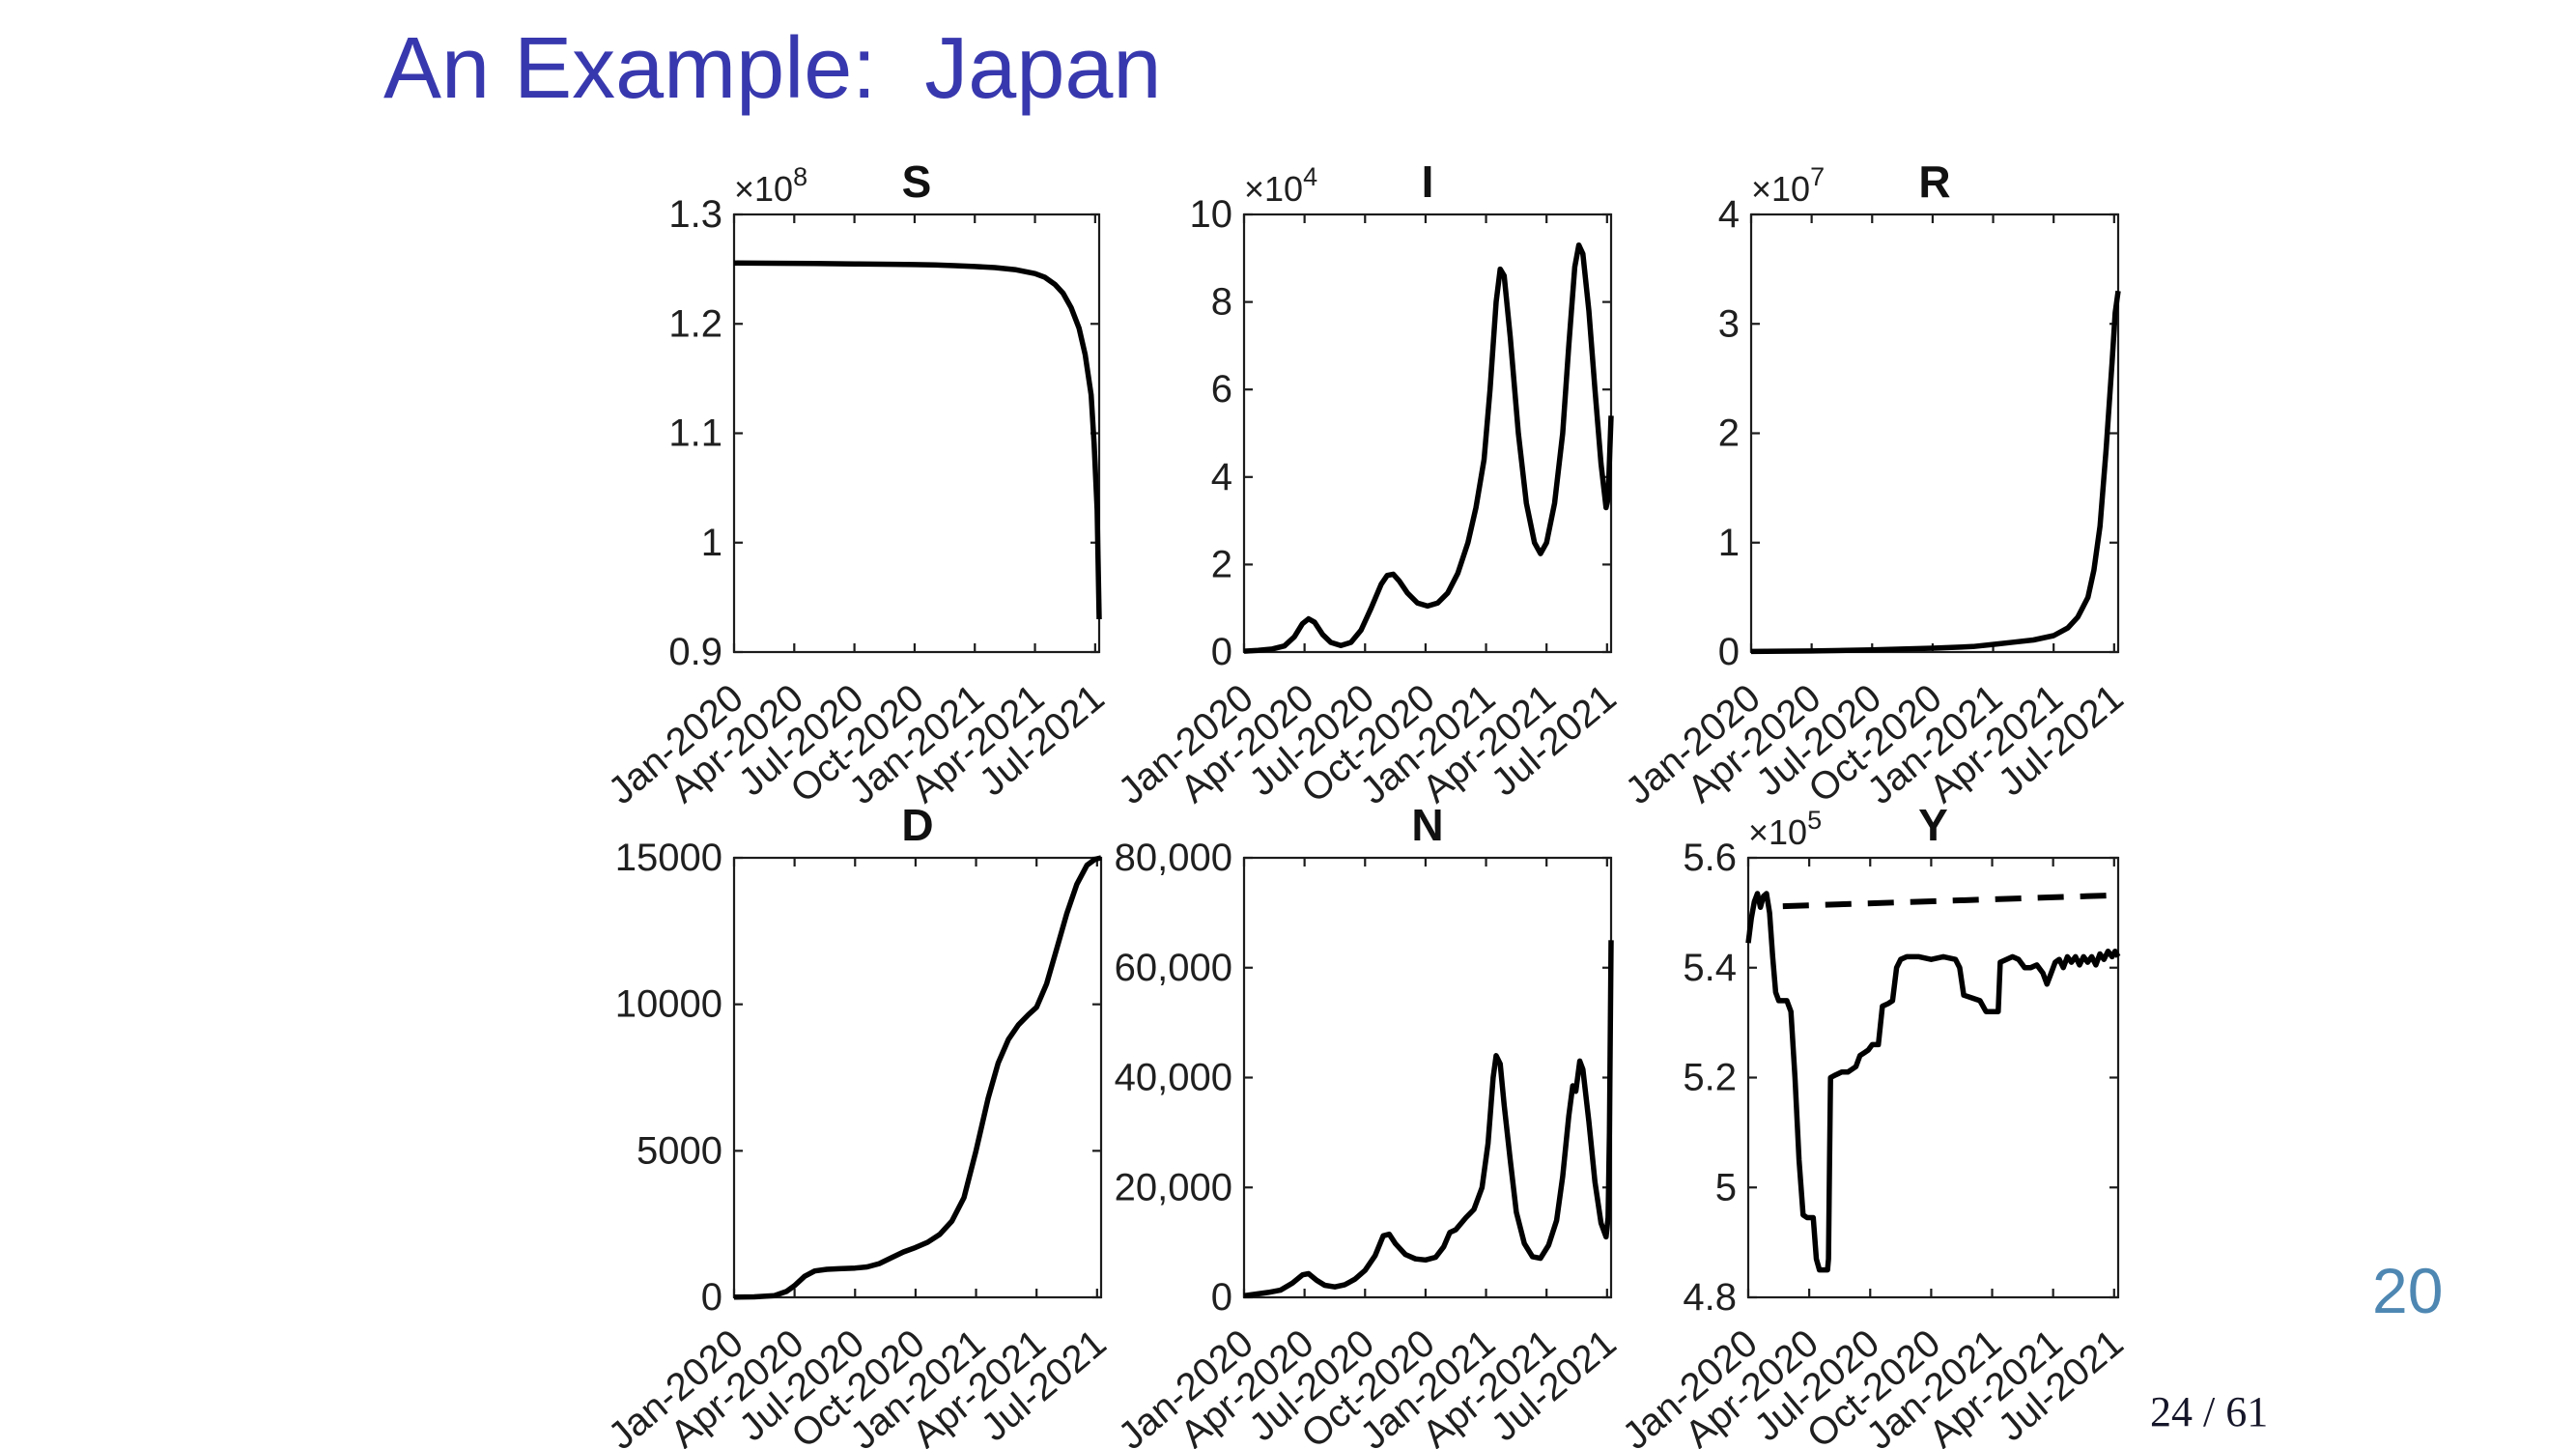 Image resolution: width=2576 pixels, height=1449 pixels. Describe the element at coordinates (1785, 829) in the screenshot. I see `axis-scale-label: ×10⁵` at that location.